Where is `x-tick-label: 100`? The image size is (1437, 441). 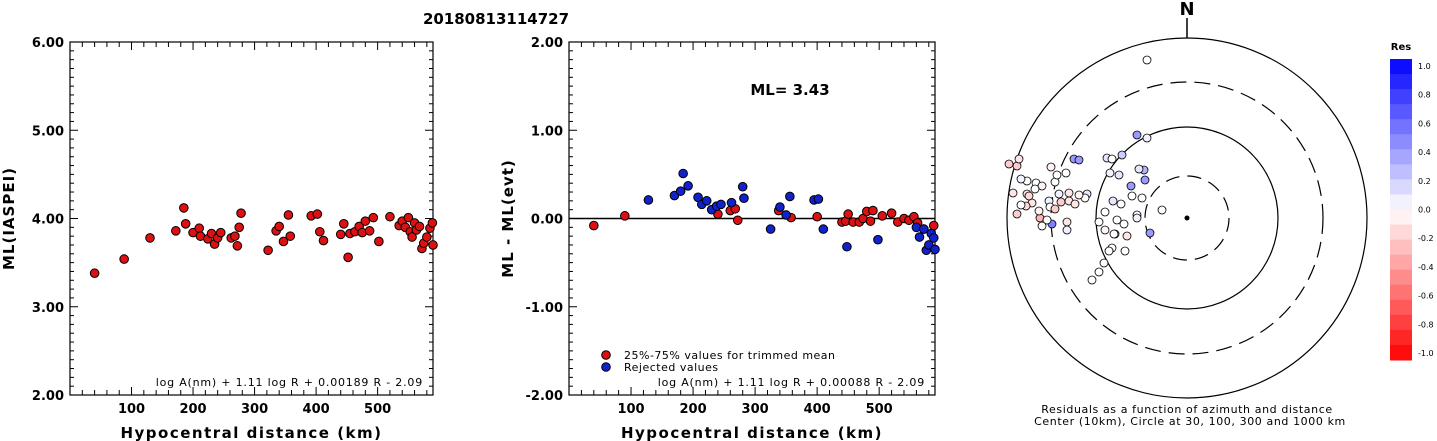
x-tick-label: 100 is located at coordinates (131, 409).